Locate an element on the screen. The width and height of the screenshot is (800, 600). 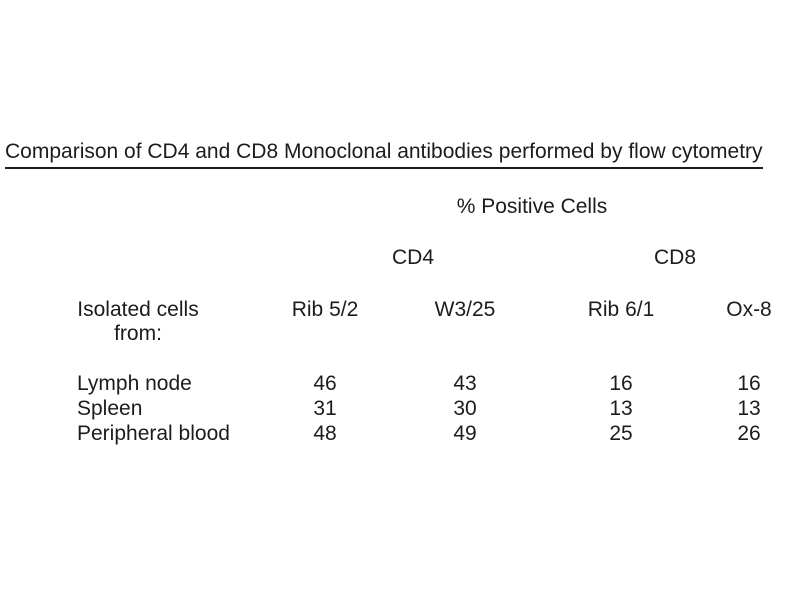
table-caption: % Positive Cells is located at coordinates (532, 206).